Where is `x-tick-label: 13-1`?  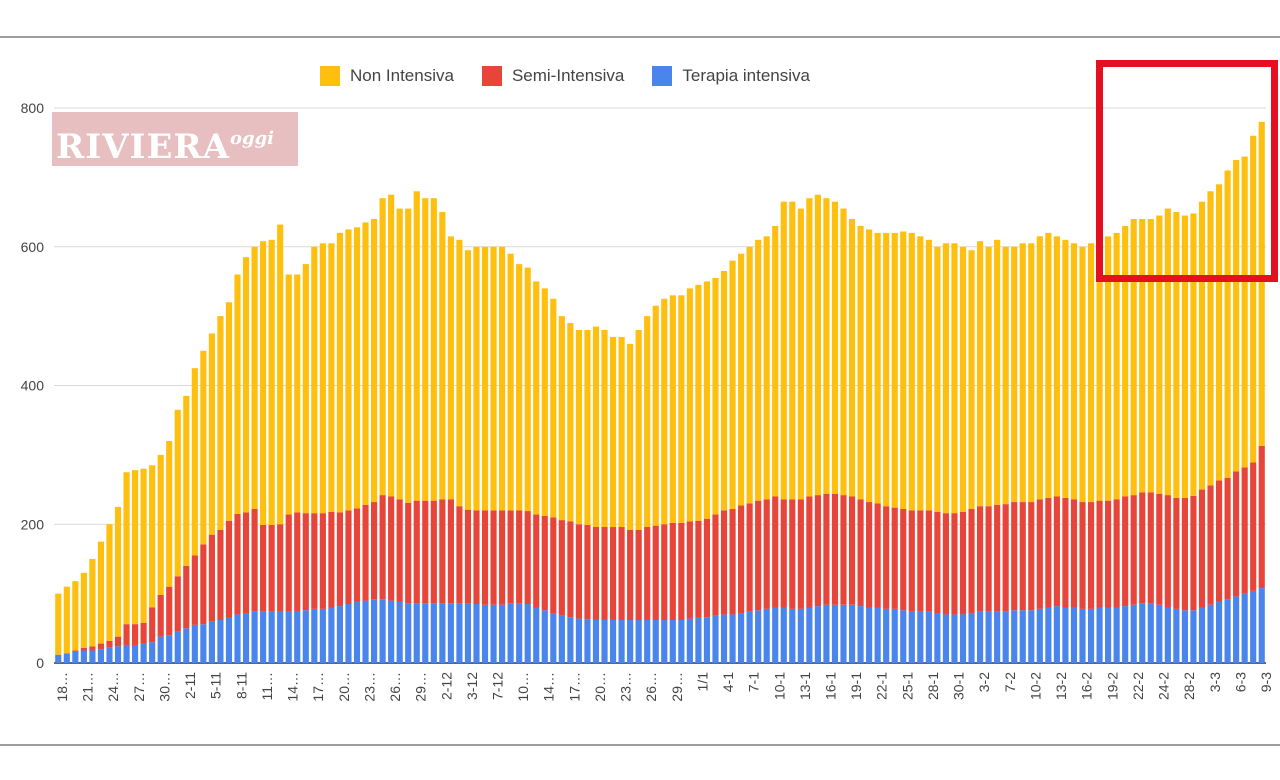
x-tick-label: 13-1 is located at coordinates (805, 686).